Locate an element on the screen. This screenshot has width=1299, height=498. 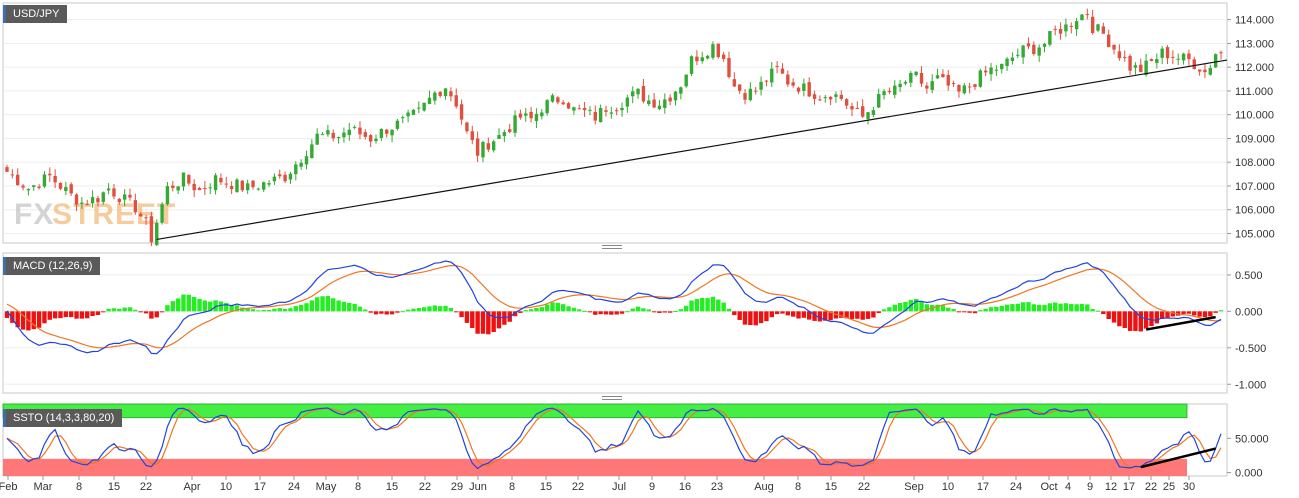
x-tick-label: May is located at coordinates (326, 487).